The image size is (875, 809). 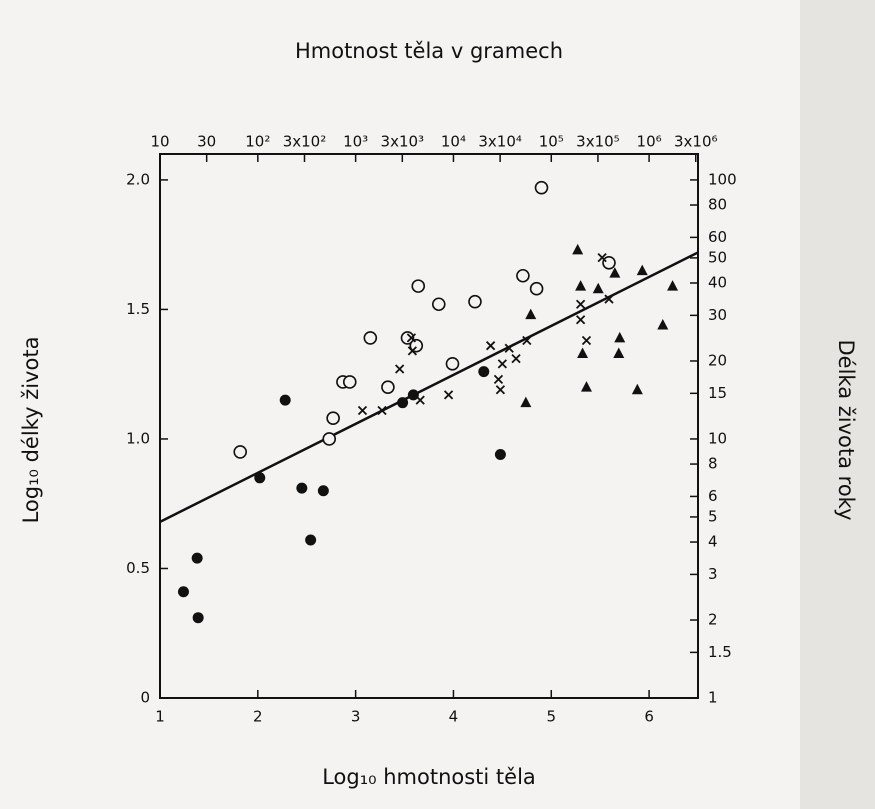 I want to click on top-tick-label: 10⁴, so click(x=453, y=142).